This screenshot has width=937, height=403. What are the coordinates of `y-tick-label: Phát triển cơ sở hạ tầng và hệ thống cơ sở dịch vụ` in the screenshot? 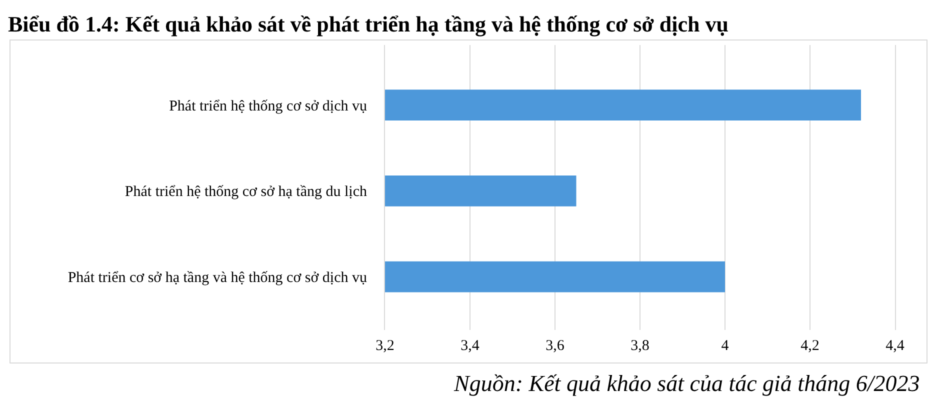 It's located at (218, 278).